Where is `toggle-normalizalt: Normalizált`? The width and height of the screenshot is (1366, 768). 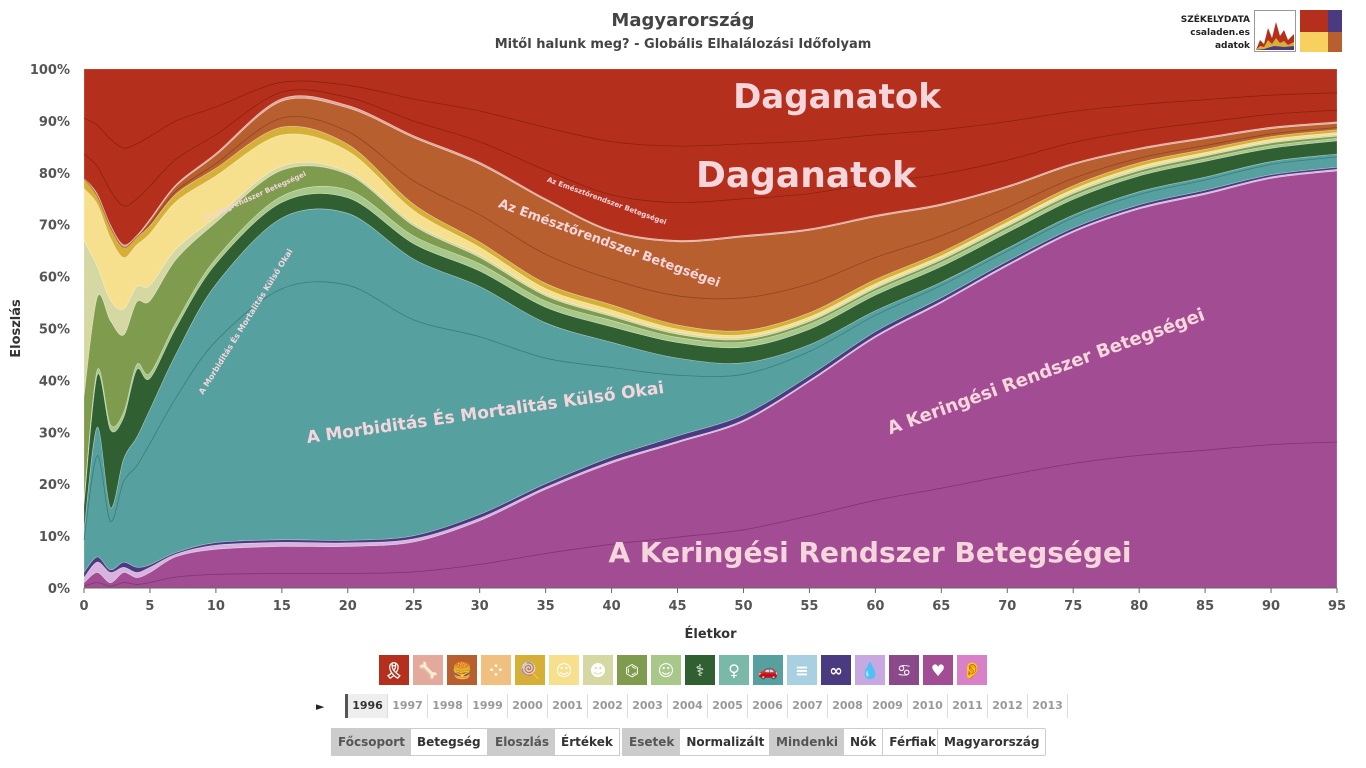 toggle-normalizalt: Normalizált is located at coordinates (725, 742).